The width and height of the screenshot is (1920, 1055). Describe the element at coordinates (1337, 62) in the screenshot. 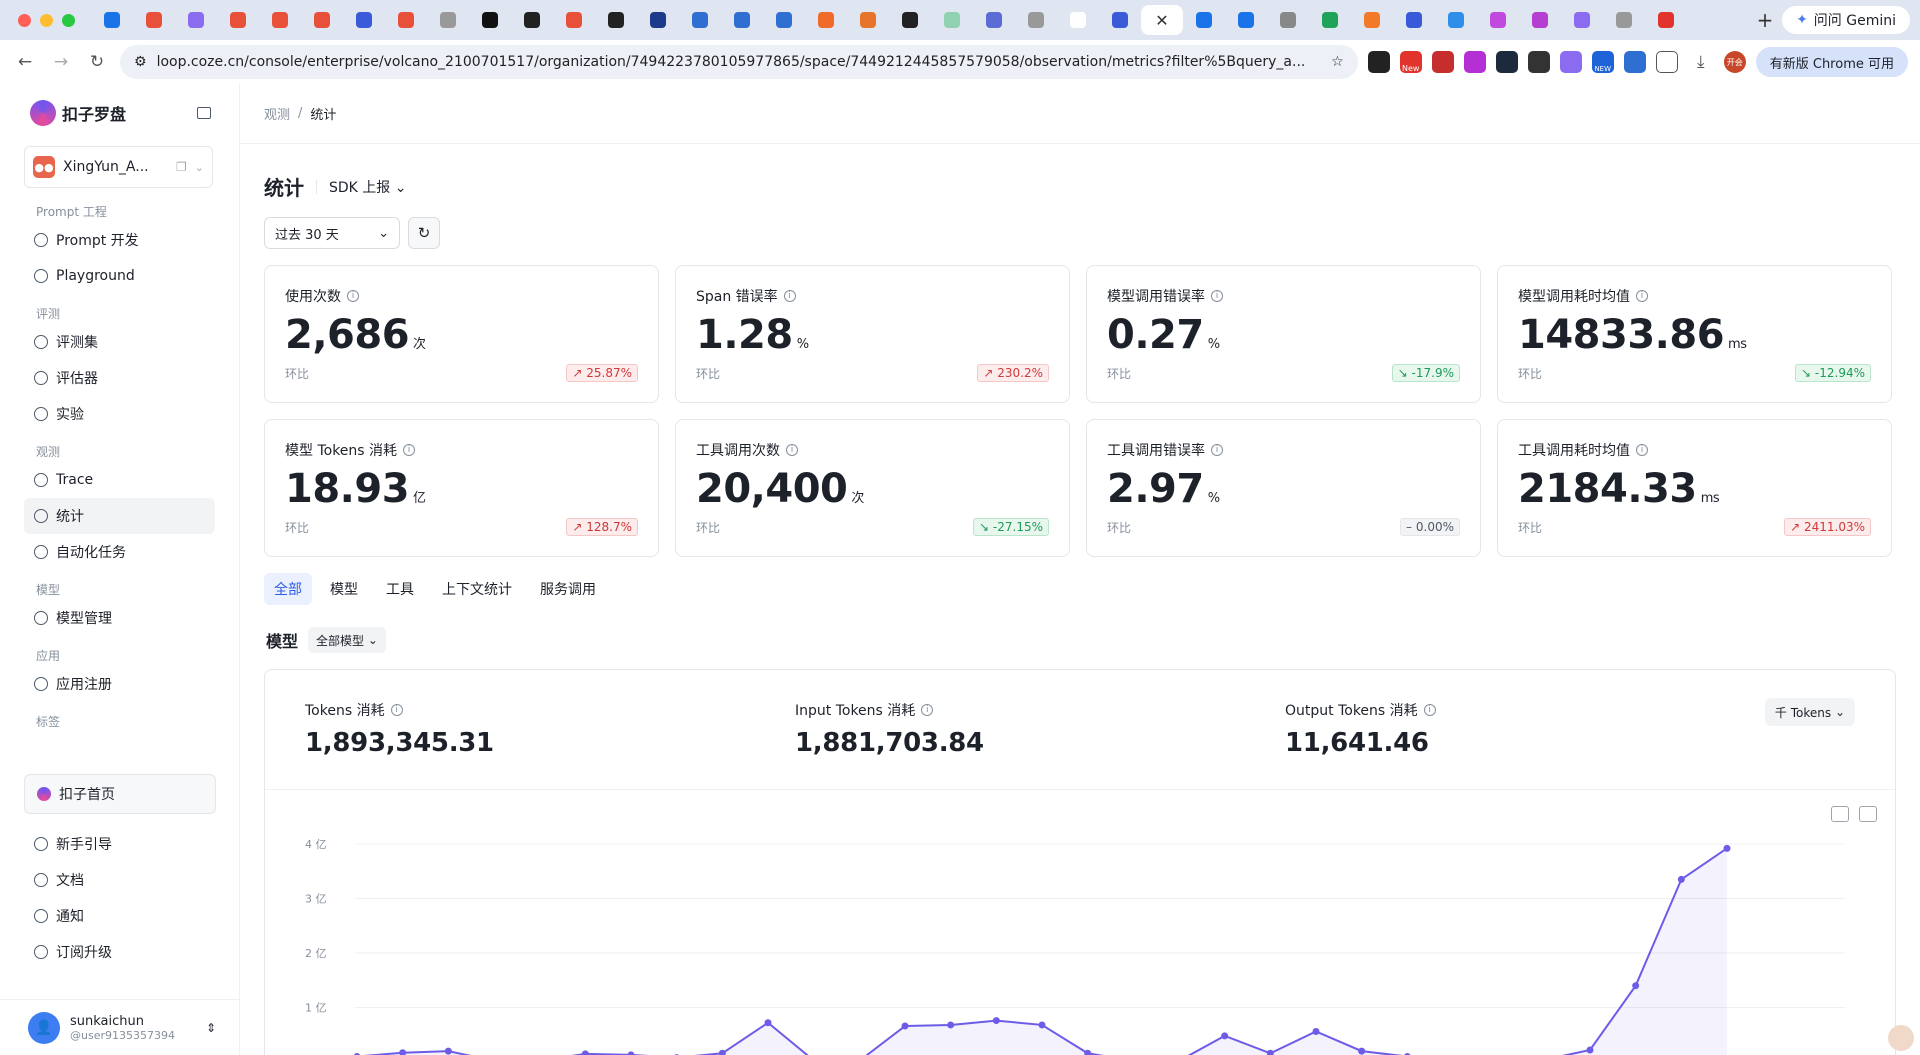

I see `bookmark-star-icon: ☆` at that location.